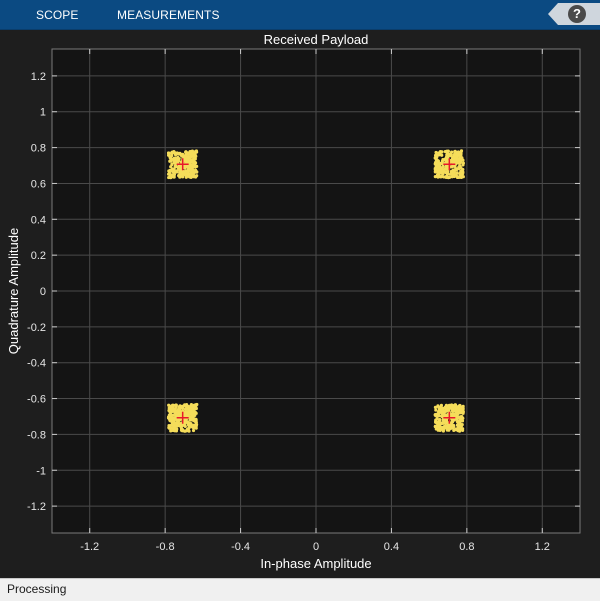  Describe the element at coordinates (466, 547) in the screenshot. I see `x-tick-label: 0.8` at that location.